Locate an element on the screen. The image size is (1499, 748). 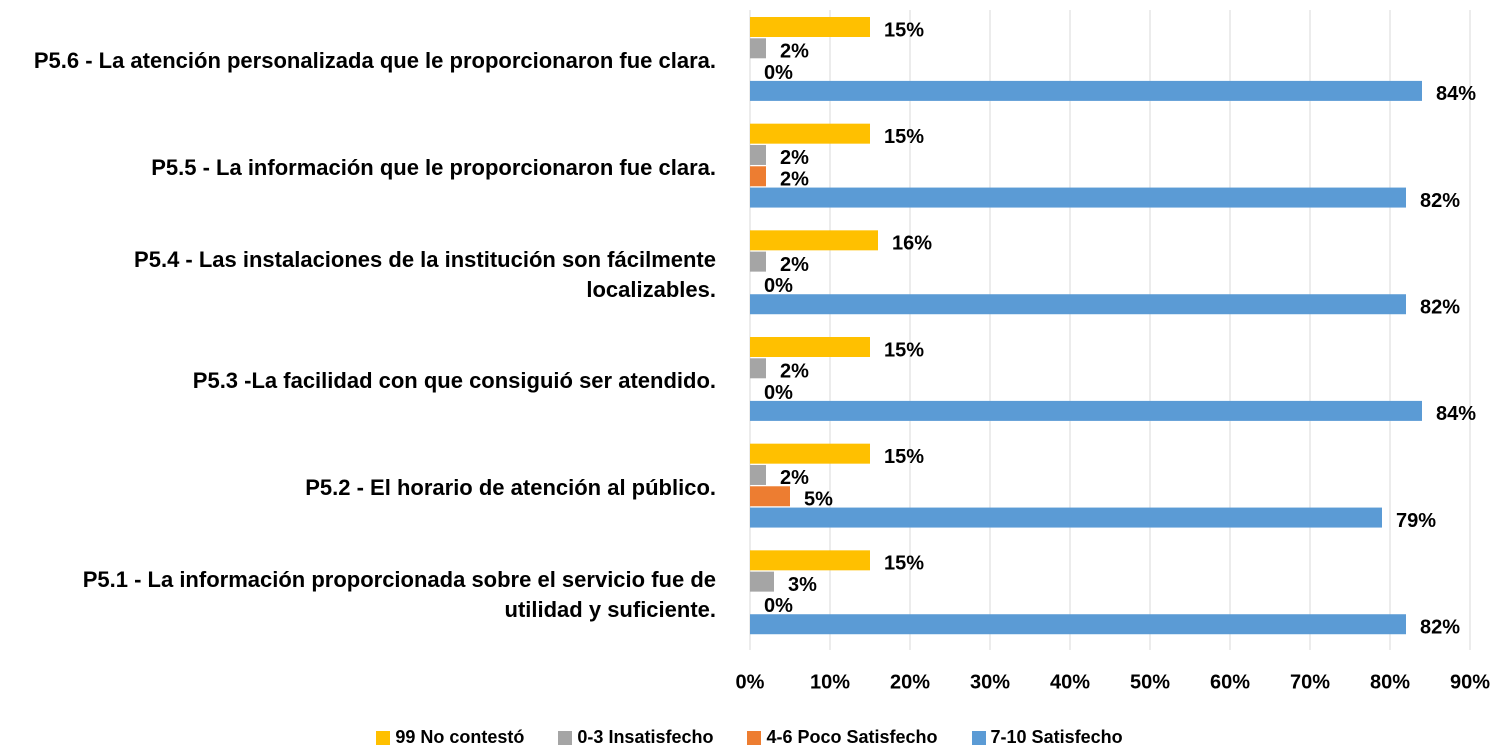
data-label: 3% is located at coordinates (802, 585).